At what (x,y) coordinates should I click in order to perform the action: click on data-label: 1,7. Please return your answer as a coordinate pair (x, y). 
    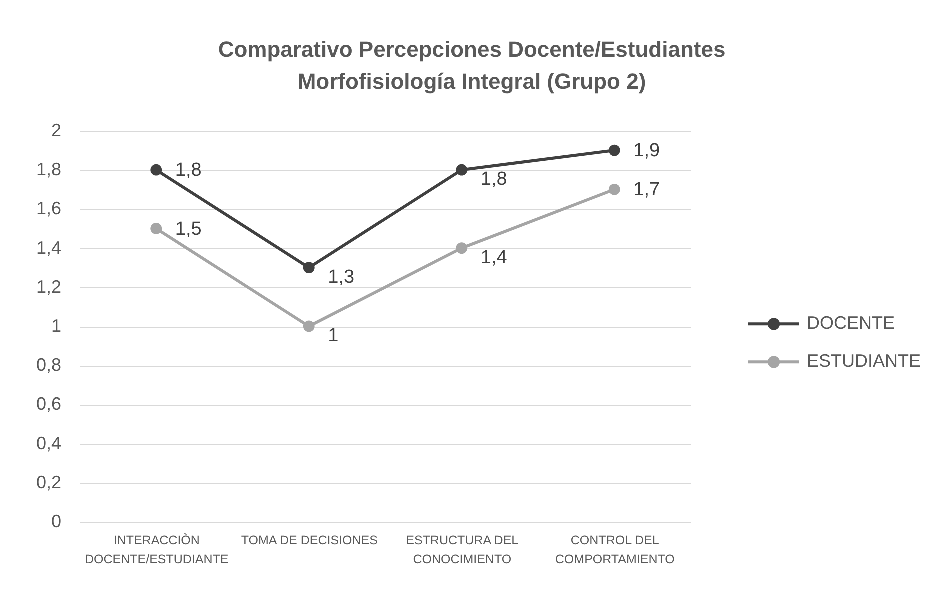
    Looking at the image, I should click on (647, 190).